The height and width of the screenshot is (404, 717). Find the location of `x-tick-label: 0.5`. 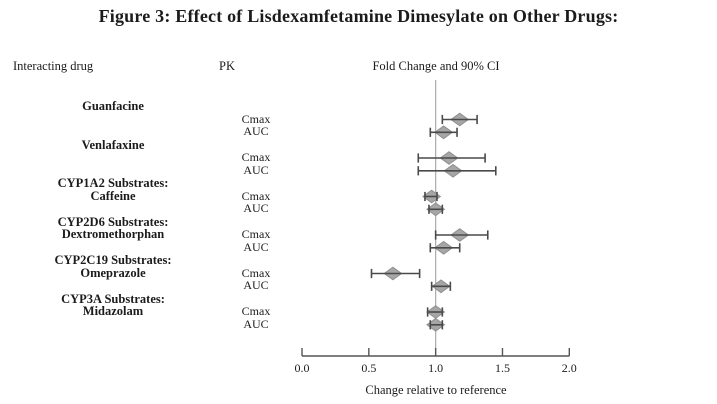

x-tick-label: 0.5 is located at coordinates (369, 368).